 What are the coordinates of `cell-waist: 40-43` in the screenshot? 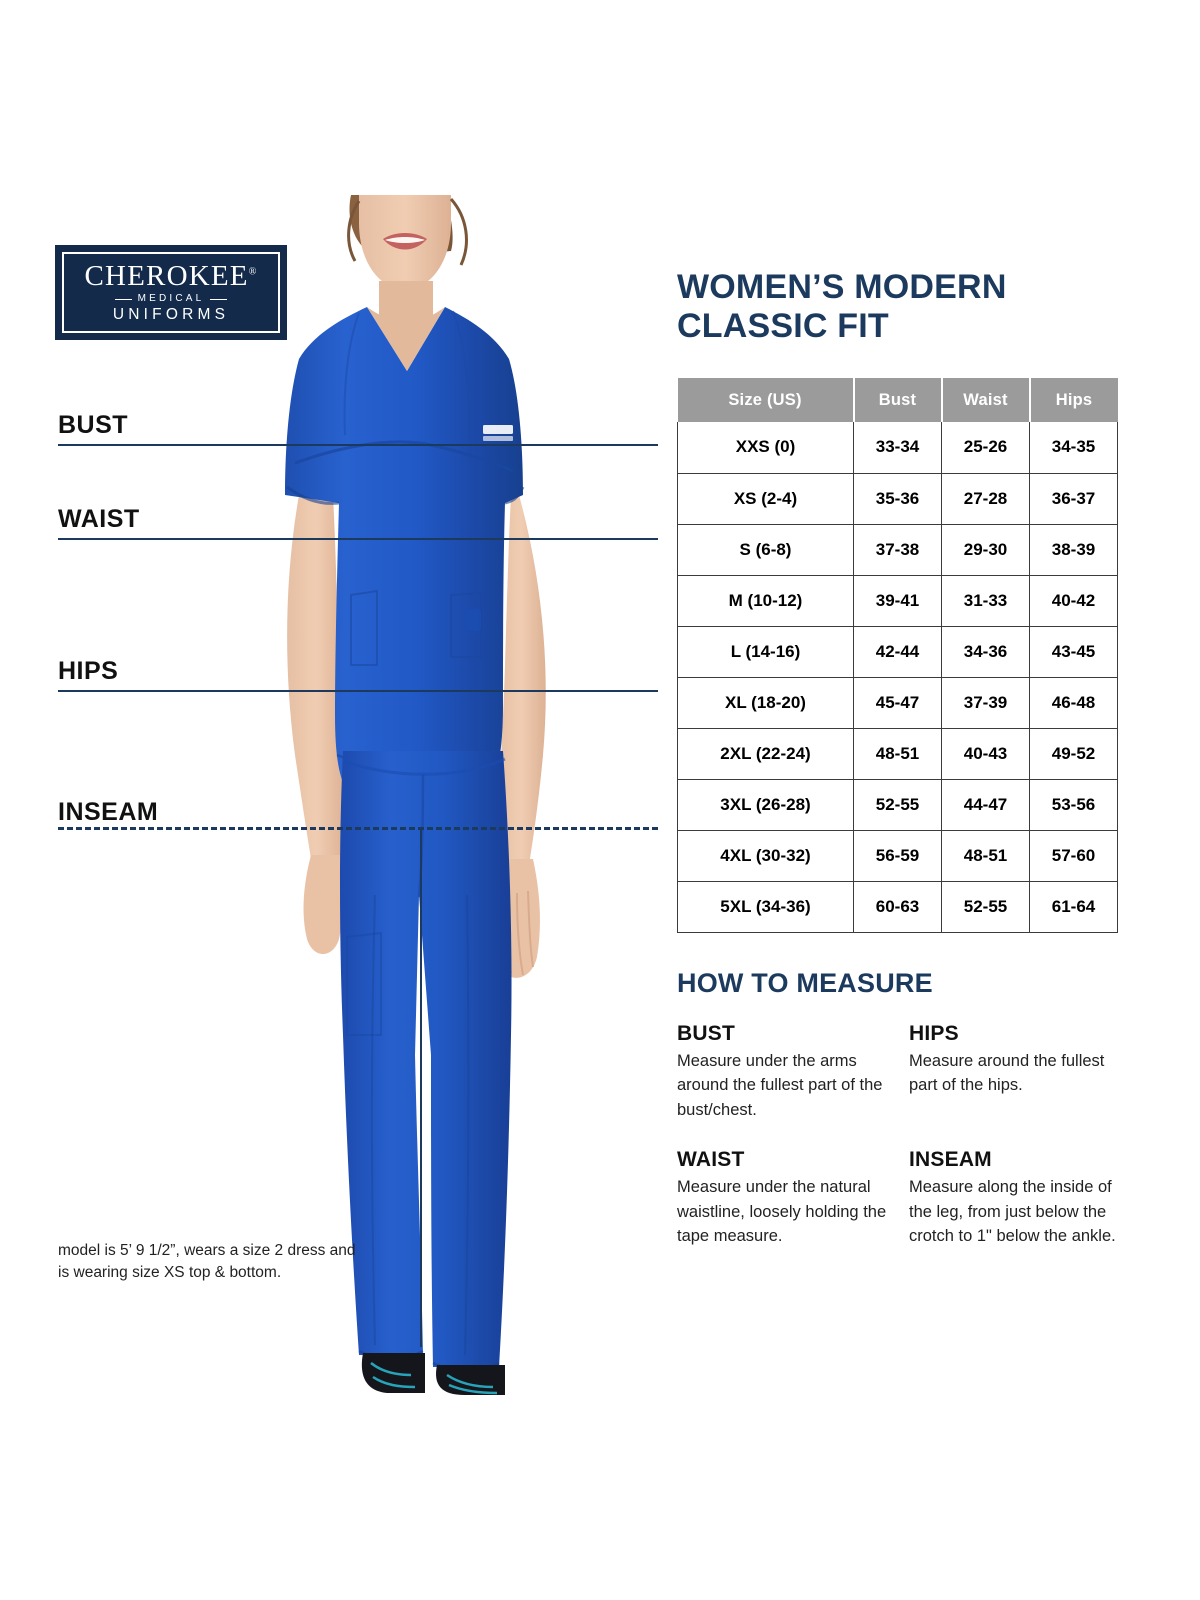 It's located at (985, 754).